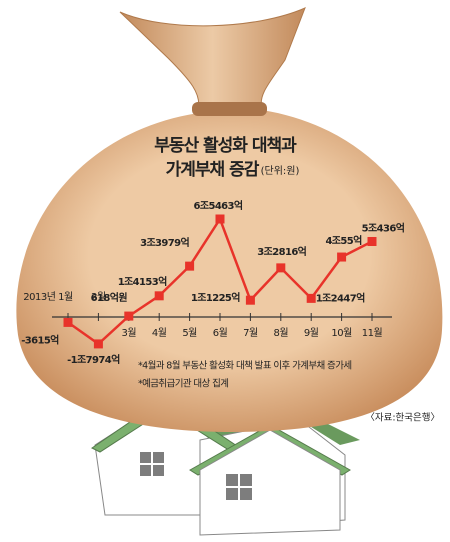  I want to click on value-label: 3조2816억, so click(281, 252).